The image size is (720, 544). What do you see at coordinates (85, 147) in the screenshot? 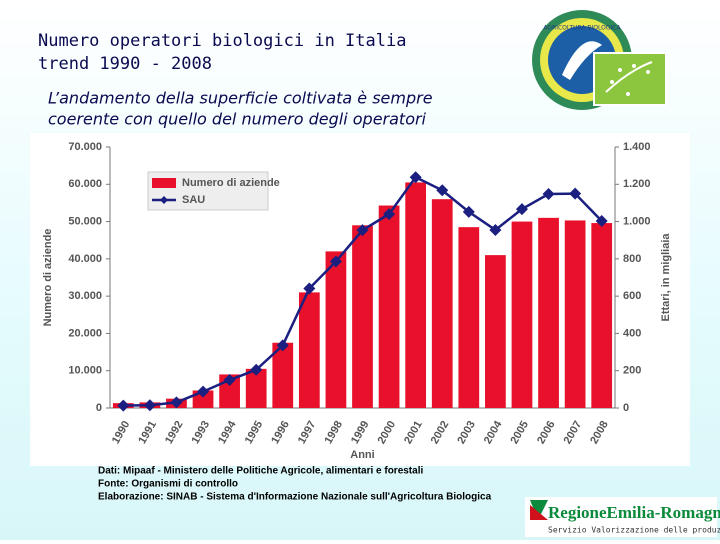
I see `y-tick-label: 70.000` at bounding box center [85, 147].